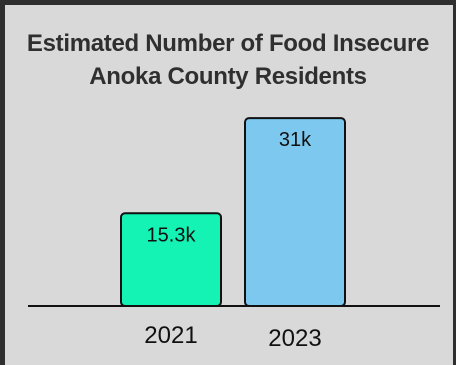 The image size is (456, 365). I want to click on data-label-2023: 31k, so click(295, 140).